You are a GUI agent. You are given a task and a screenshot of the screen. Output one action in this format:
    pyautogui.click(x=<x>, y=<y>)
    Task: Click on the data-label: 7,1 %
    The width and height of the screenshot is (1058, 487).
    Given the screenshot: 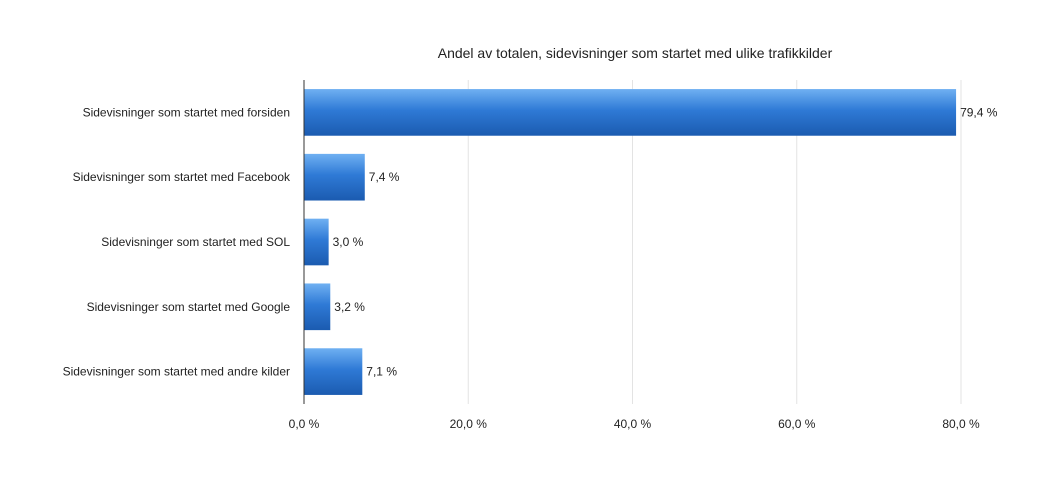 What is the action you would take?
    pyautogui.click(x=381, y=372)
    